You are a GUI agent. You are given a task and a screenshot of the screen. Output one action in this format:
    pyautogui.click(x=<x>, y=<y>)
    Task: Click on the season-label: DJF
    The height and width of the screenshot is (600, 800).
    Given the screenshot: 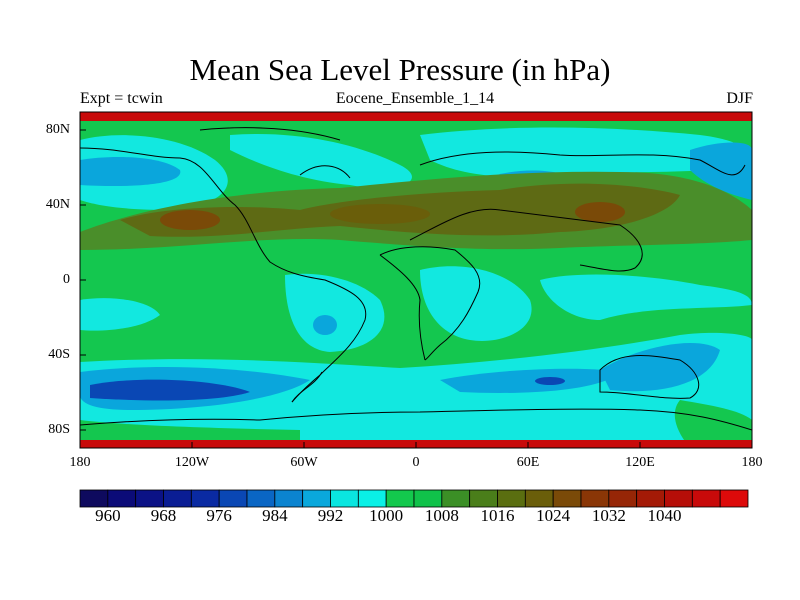 What is the action you would take?
    pyautogui.click(x=739, y=98)
    